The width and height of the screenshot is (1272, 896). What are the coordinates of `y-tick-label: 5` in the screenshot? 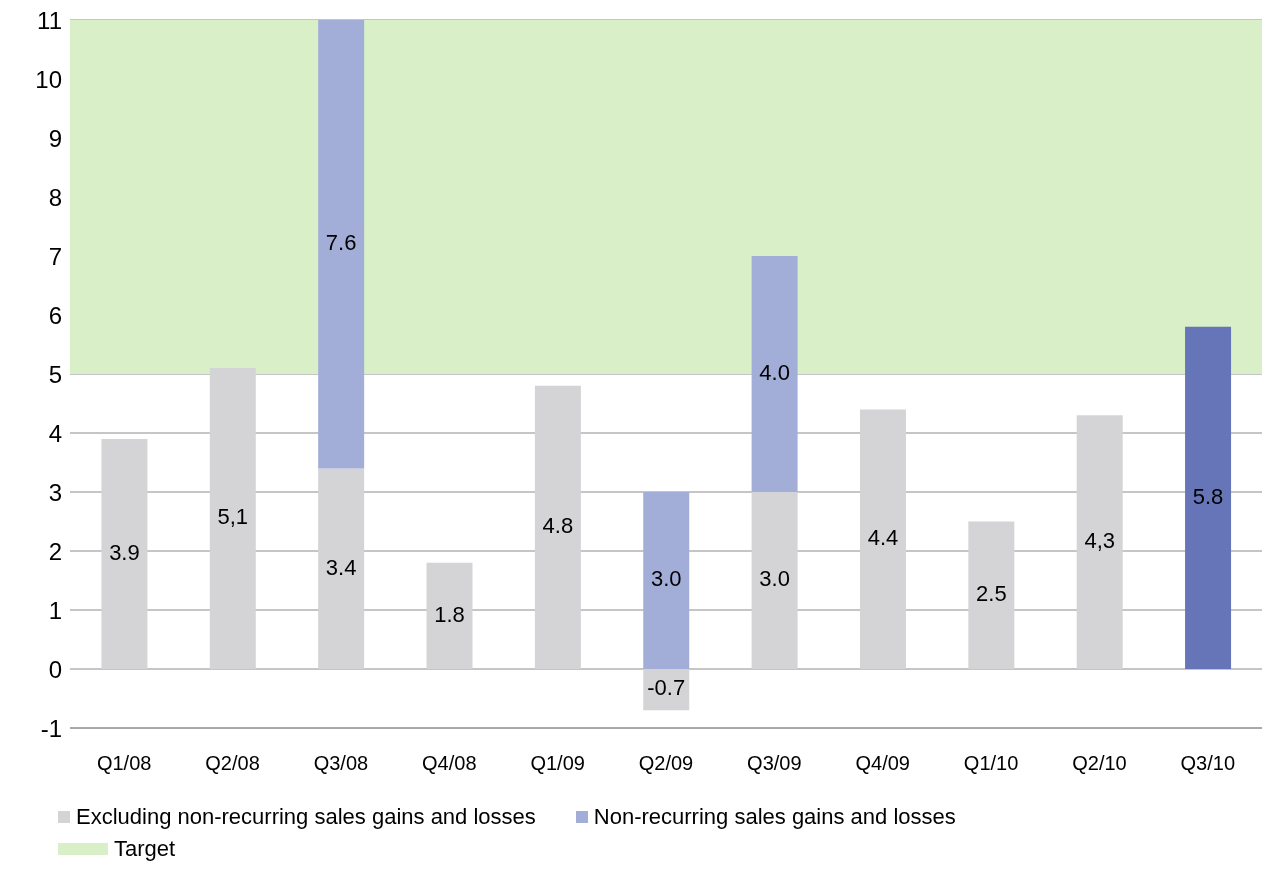 It's located at (55, 374).